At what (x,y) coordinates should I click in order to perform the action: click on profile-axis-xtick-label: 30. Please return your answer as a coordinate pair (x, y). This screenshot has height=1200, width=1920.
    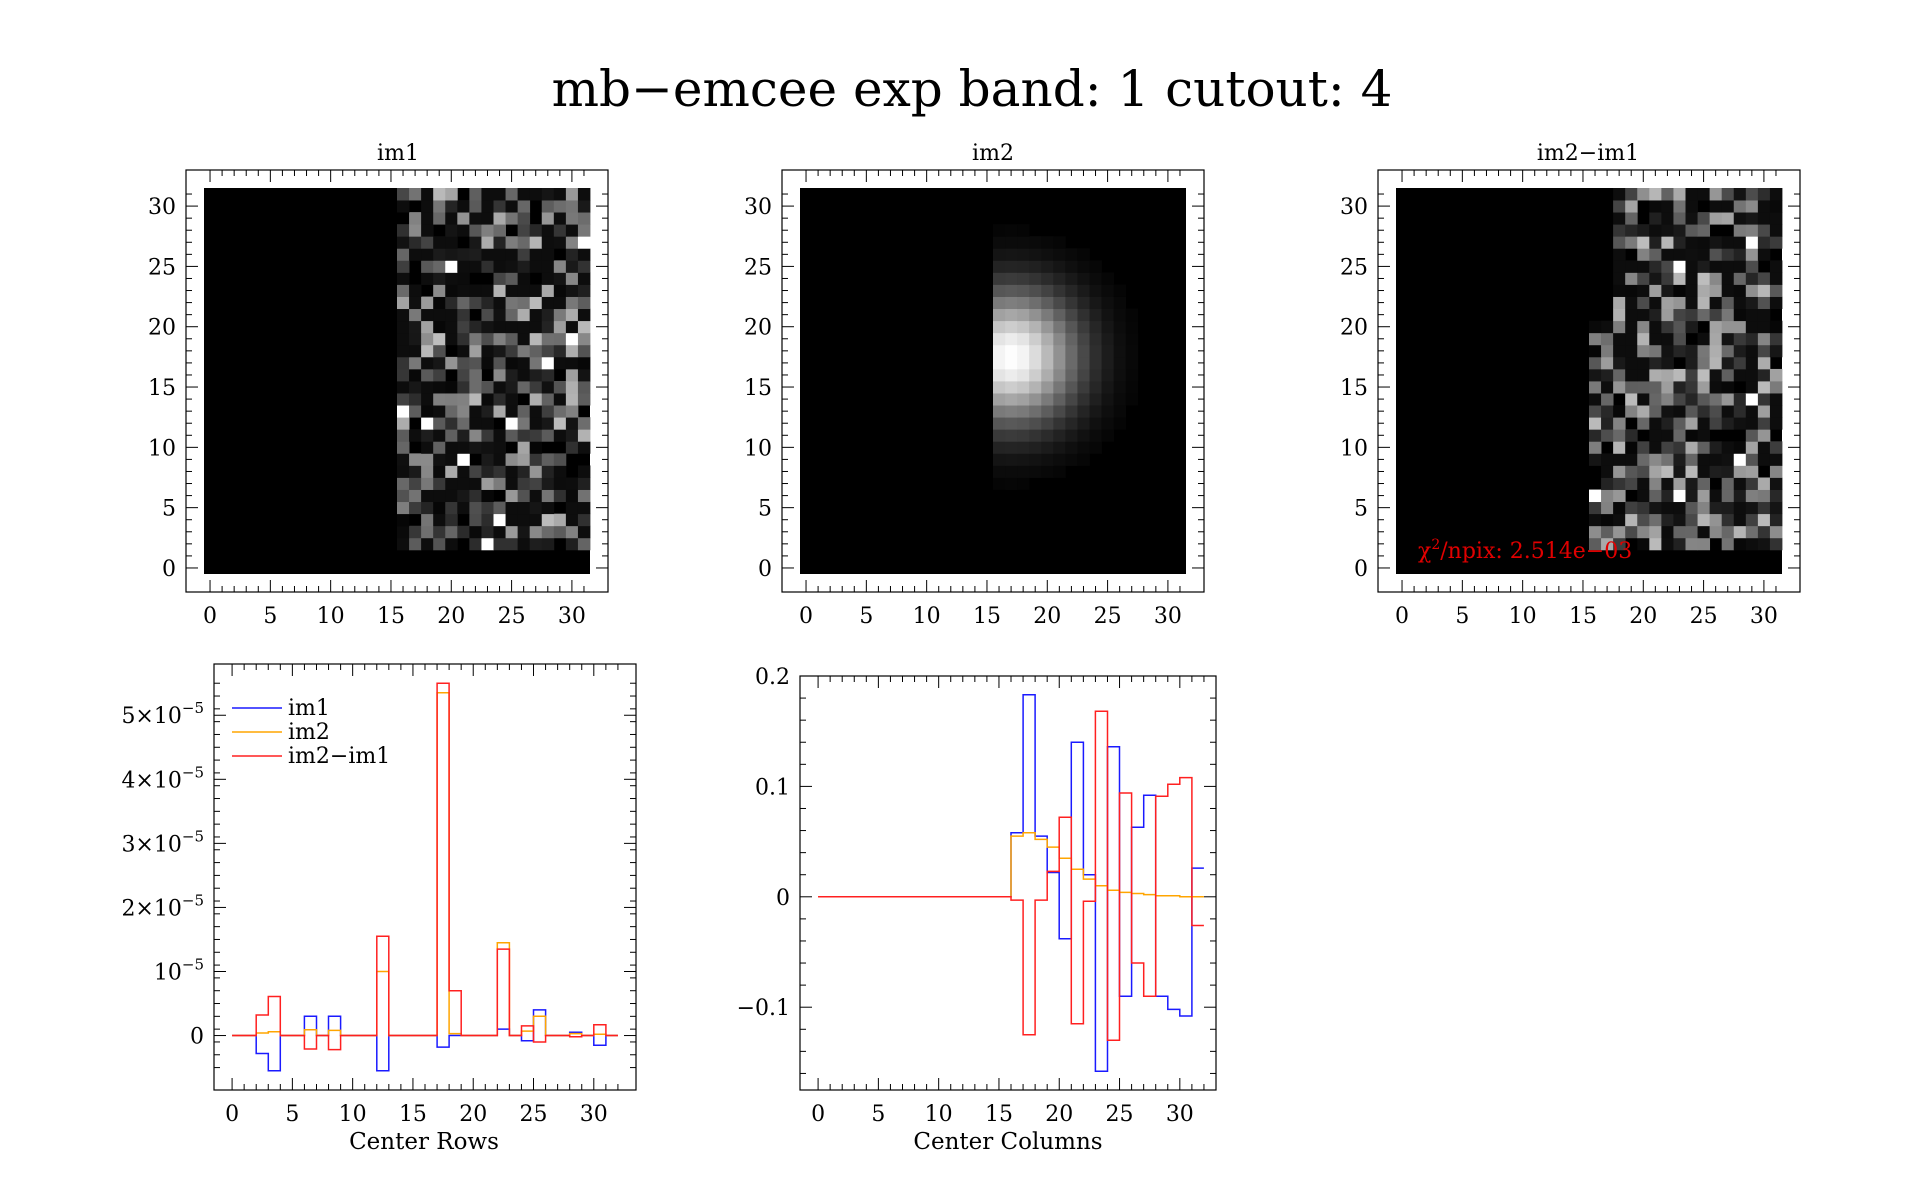
    Looking at the image, I should click on (1180, 1114).